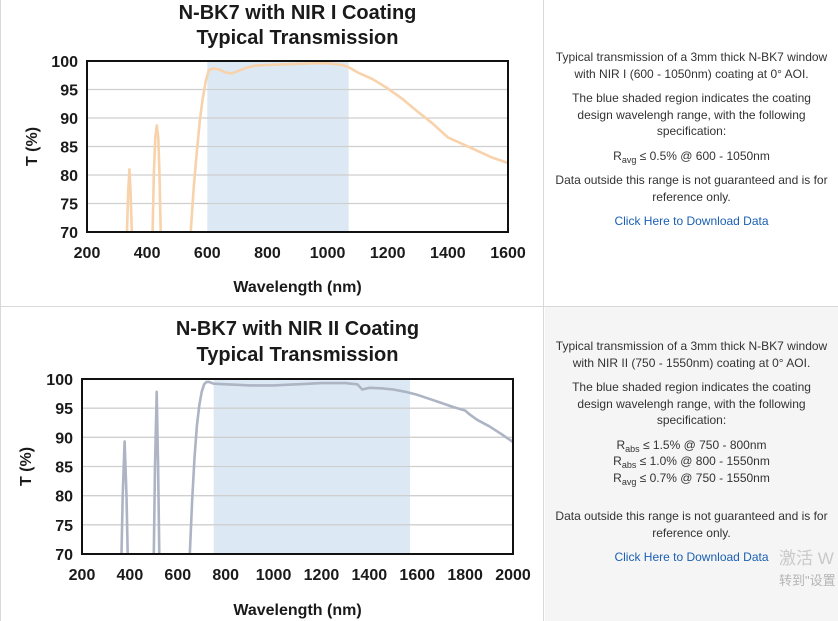  Describe the element at coordinates (513, 575) in the screenshot. I see `x-tick-label: 2000` at that location.